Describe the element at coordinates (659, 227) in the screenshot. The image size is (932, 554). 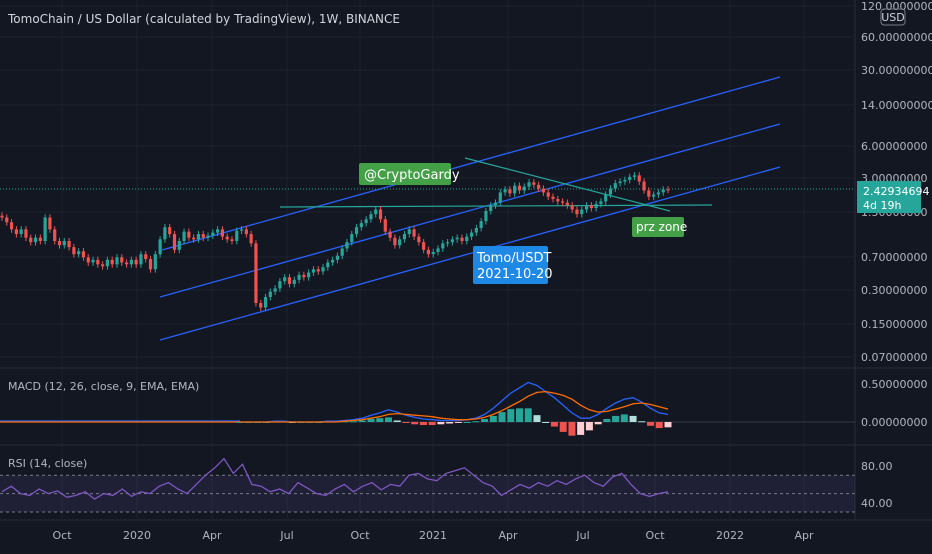
I see `annotation-zone: prz zone` at that location.